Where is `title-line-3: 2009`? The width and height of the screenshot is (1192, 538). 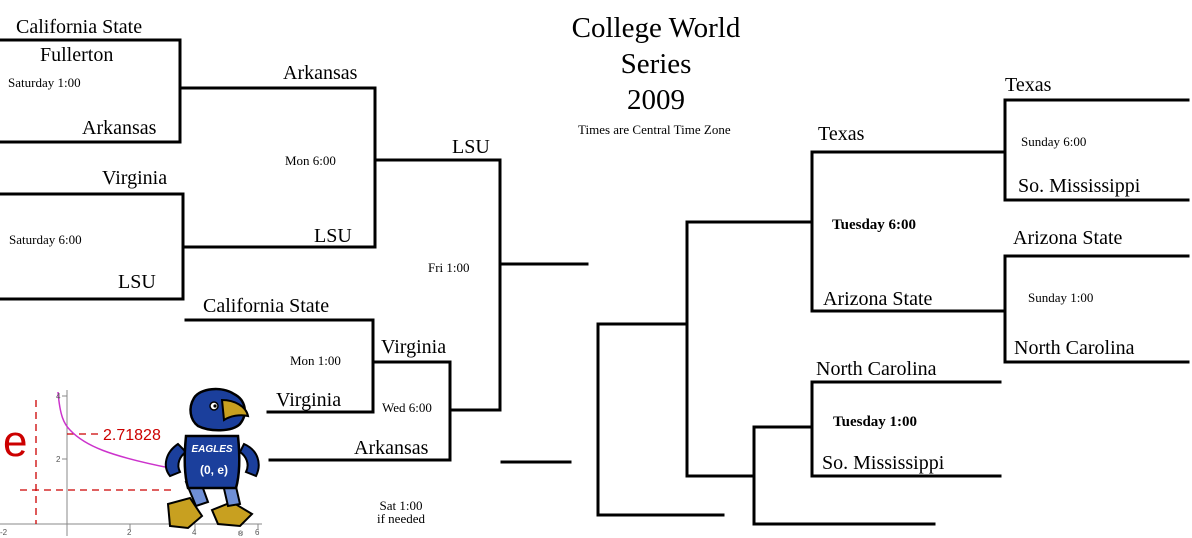 title-line-3: 2009 is located at coordinates (656, 100).